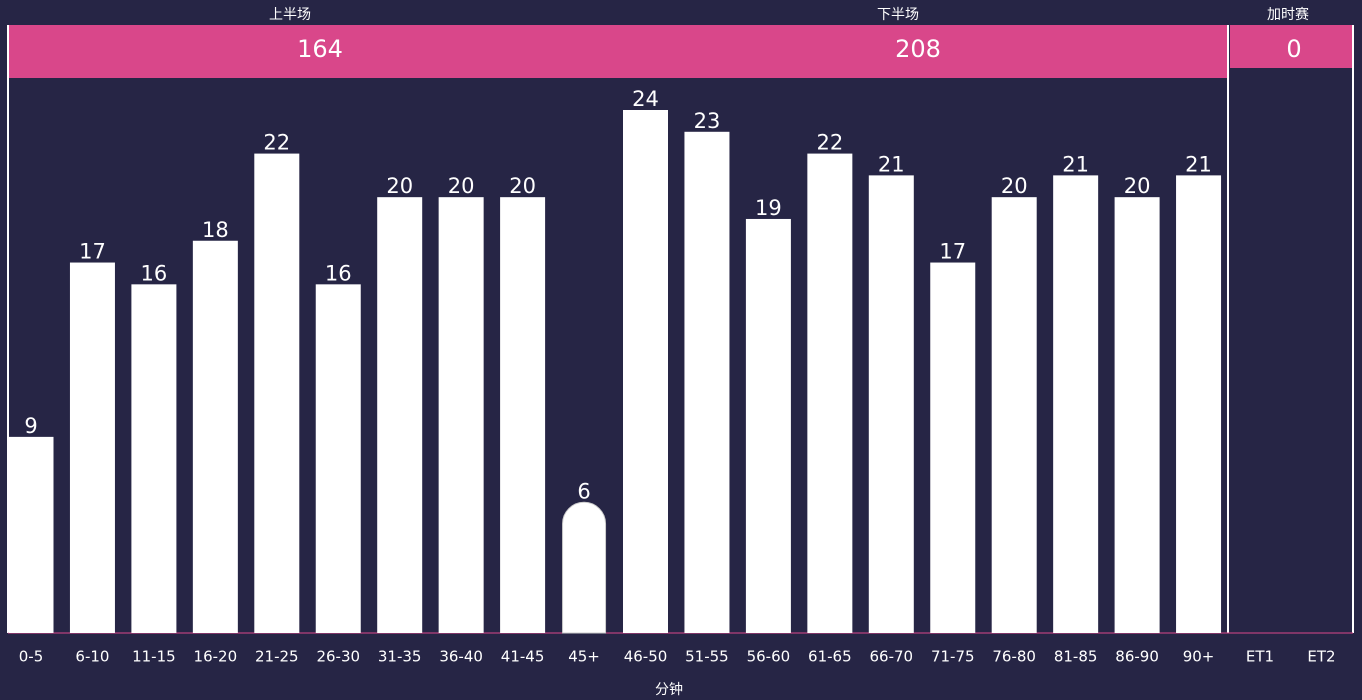 The width and height of the screenshot is (1362, 700). What do you see at coordinates (1321, 657) in the screenshot?
I see `x-tick-label: ET2` at bounding box center [1321, 657].